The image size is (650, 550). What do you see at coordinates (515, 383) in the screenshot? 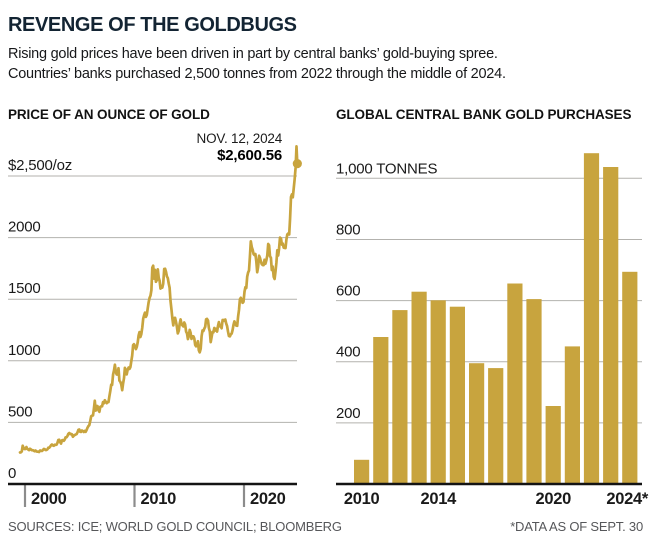
I see `bar-2018` at bounding box center [515, 383].